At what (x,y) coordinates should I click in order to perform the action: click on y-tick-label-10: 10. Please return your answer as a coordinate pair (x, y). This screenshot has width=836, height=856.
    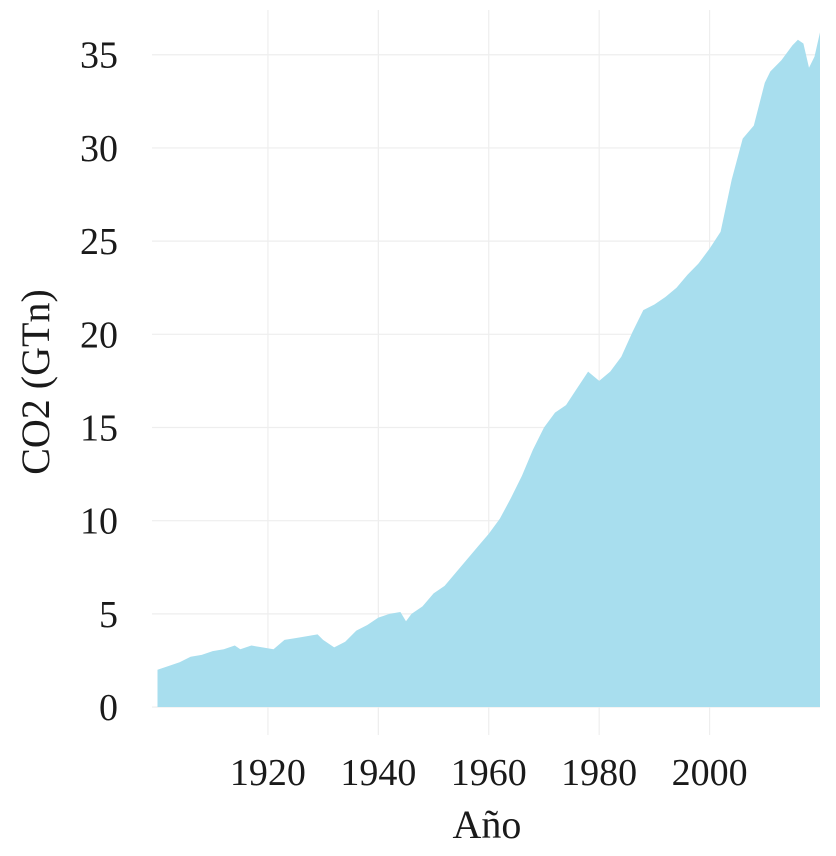
    Looking at the image, I should click on (99, 522).